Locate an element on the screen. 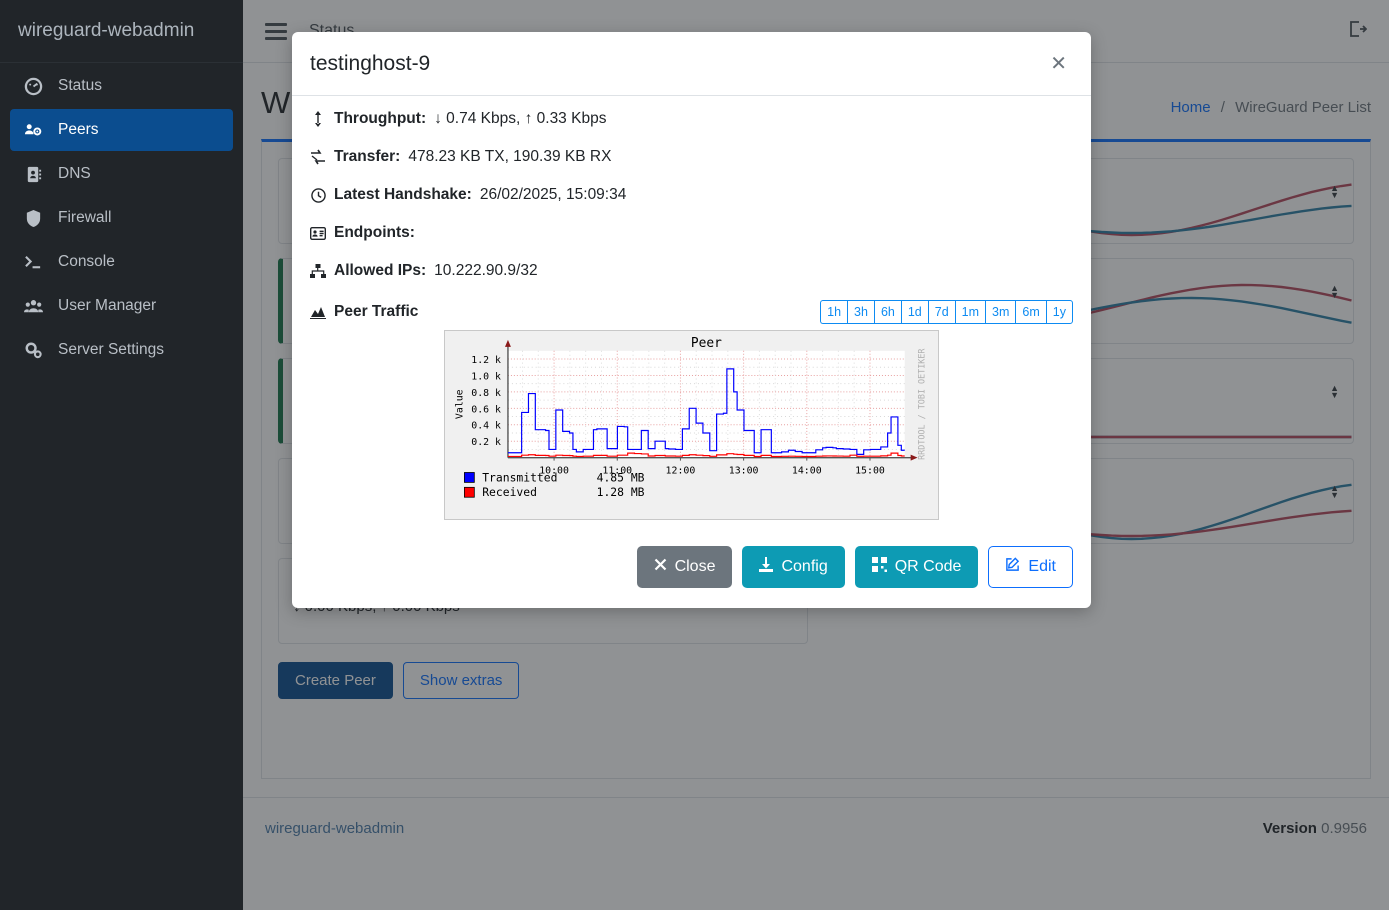 Image resolution: width=1389 pixels, height=910 pixels. svg-text: Received is located at coordinates (509, 492).